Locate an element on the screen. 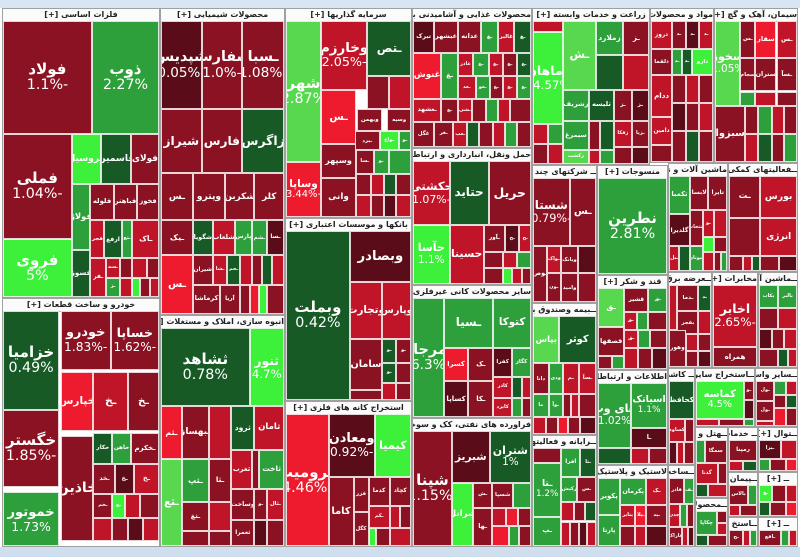 This screenshot has height=557, width=800. tile-pharma-ددام: ددام is located at coordinates (662, 95).